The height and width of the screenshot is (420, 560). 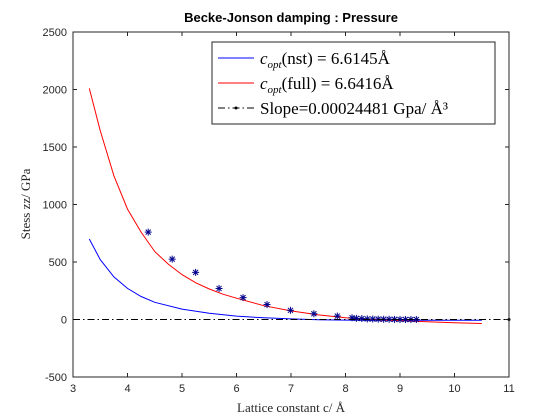 I want to click on y-tick-label: 2500, so click(x=55, y=33).